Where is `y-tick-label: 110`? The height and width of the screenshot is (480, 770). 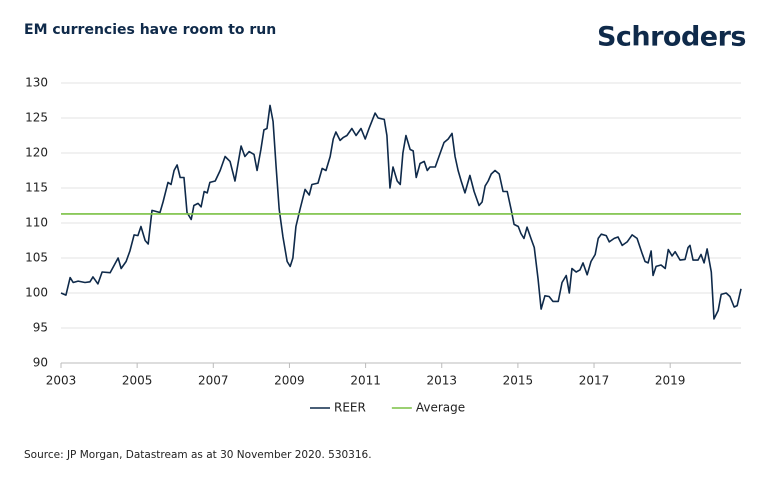
y-tick-label: 110 is located at coordinates (36, 223).